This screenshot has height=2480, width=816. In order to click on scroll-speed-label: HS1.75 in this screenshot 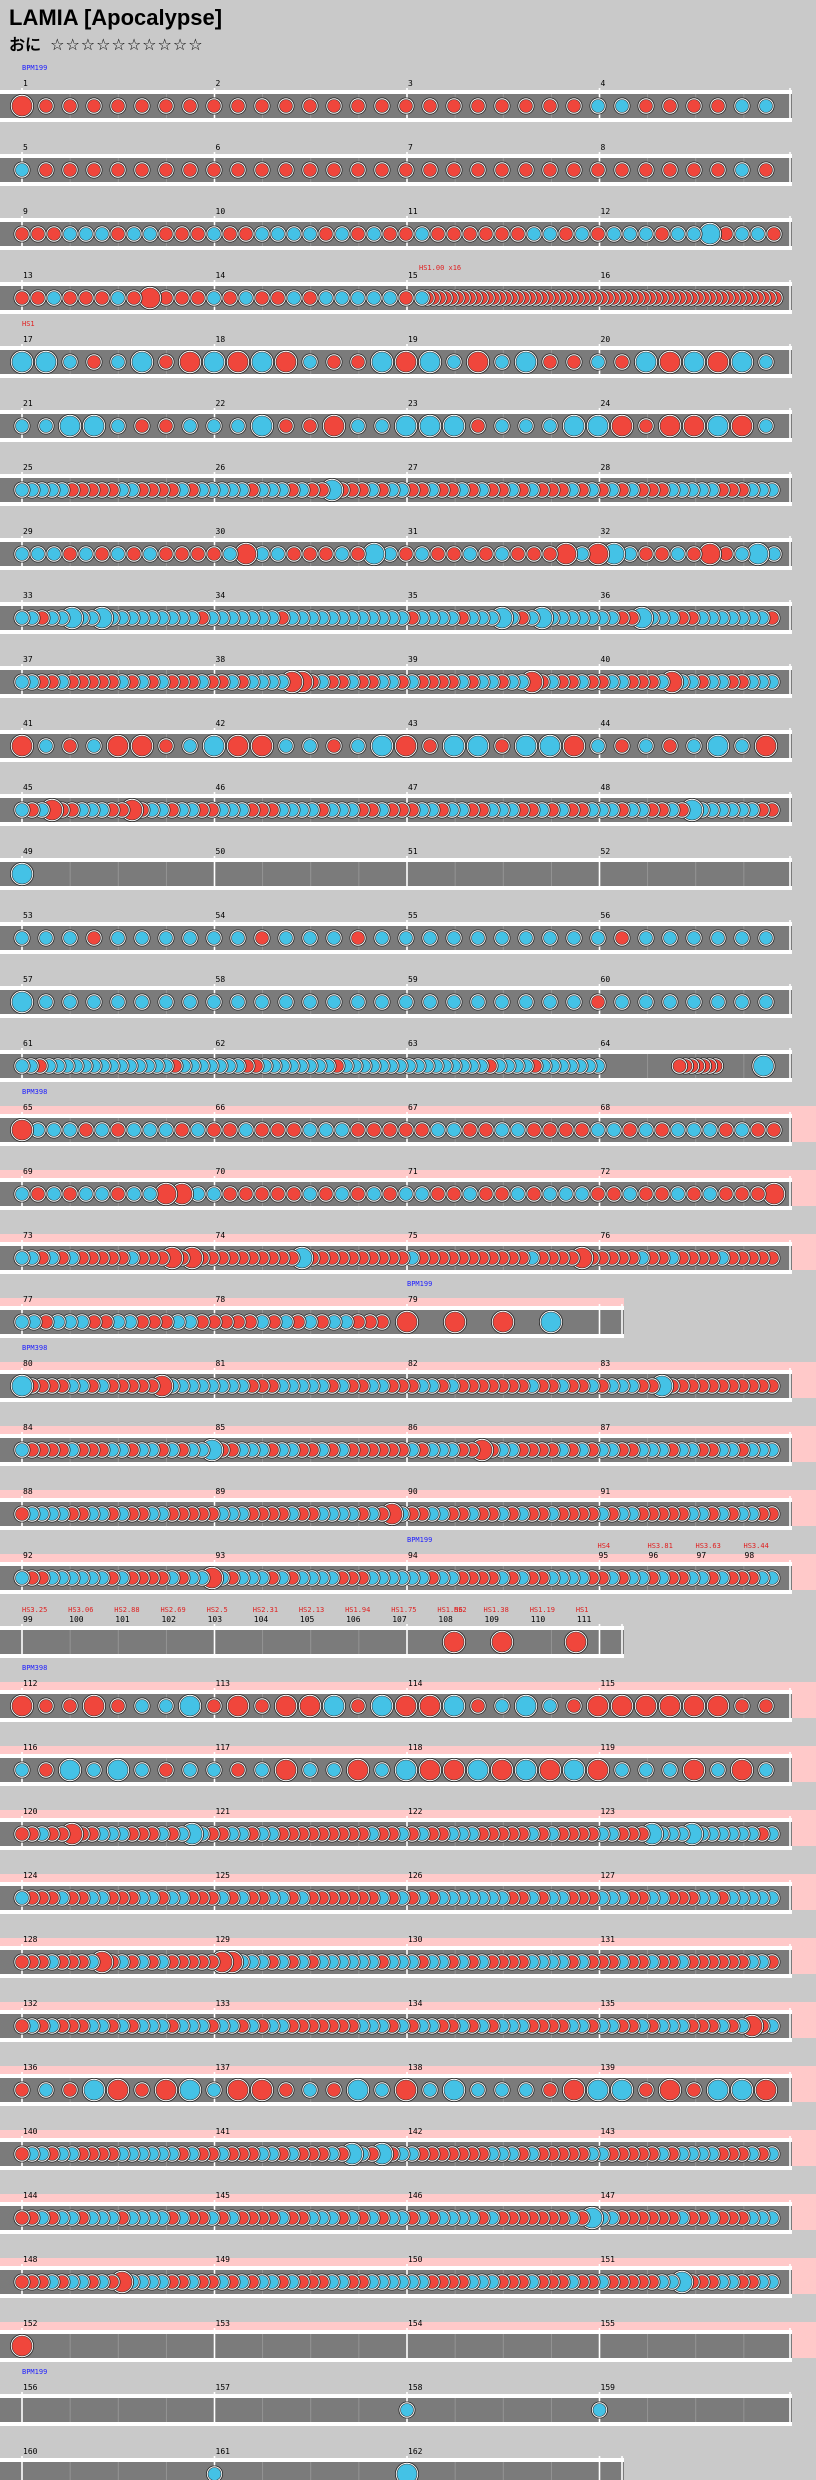, I will do `click(403, 1610)`.